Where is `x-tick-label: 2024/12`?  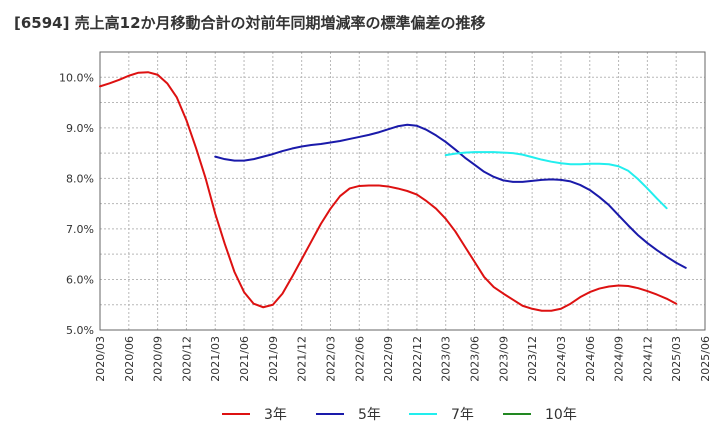
x-tick-label: 2024/12 is located at coordinates (647, 359).